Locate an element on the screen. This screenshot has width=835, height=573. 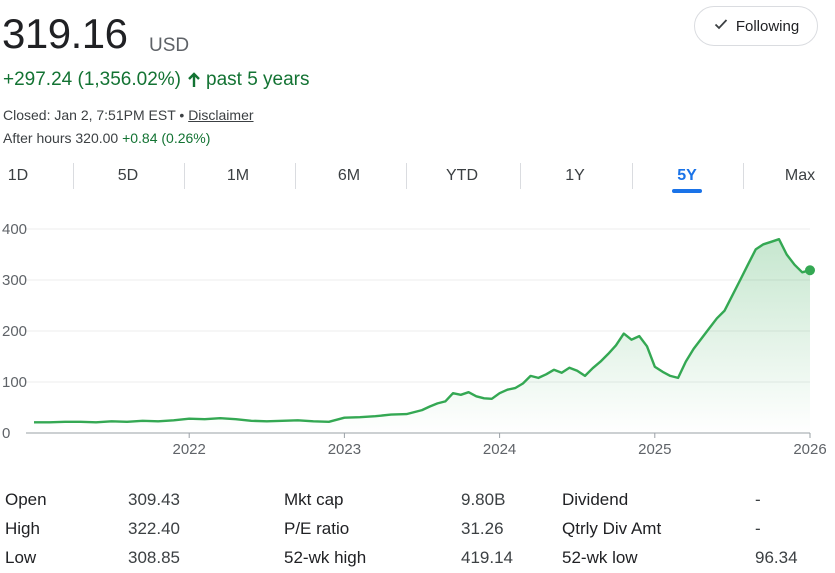
price-change: +297.24 (1,356.02%) past 5 years is located at coordinates (156, 80).